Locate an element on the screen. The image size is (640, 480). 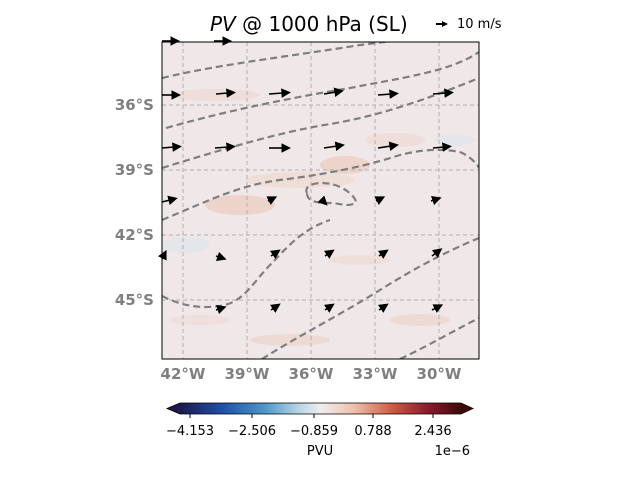
colorbar-extend-max is located at coordinates (467, 408).